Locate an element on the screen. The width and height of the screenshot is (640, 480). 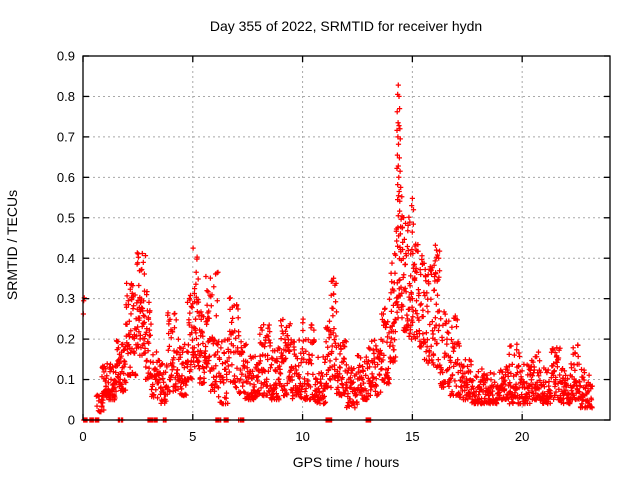
y-tick-label: 0.8 is located at coordinates (66, 96).